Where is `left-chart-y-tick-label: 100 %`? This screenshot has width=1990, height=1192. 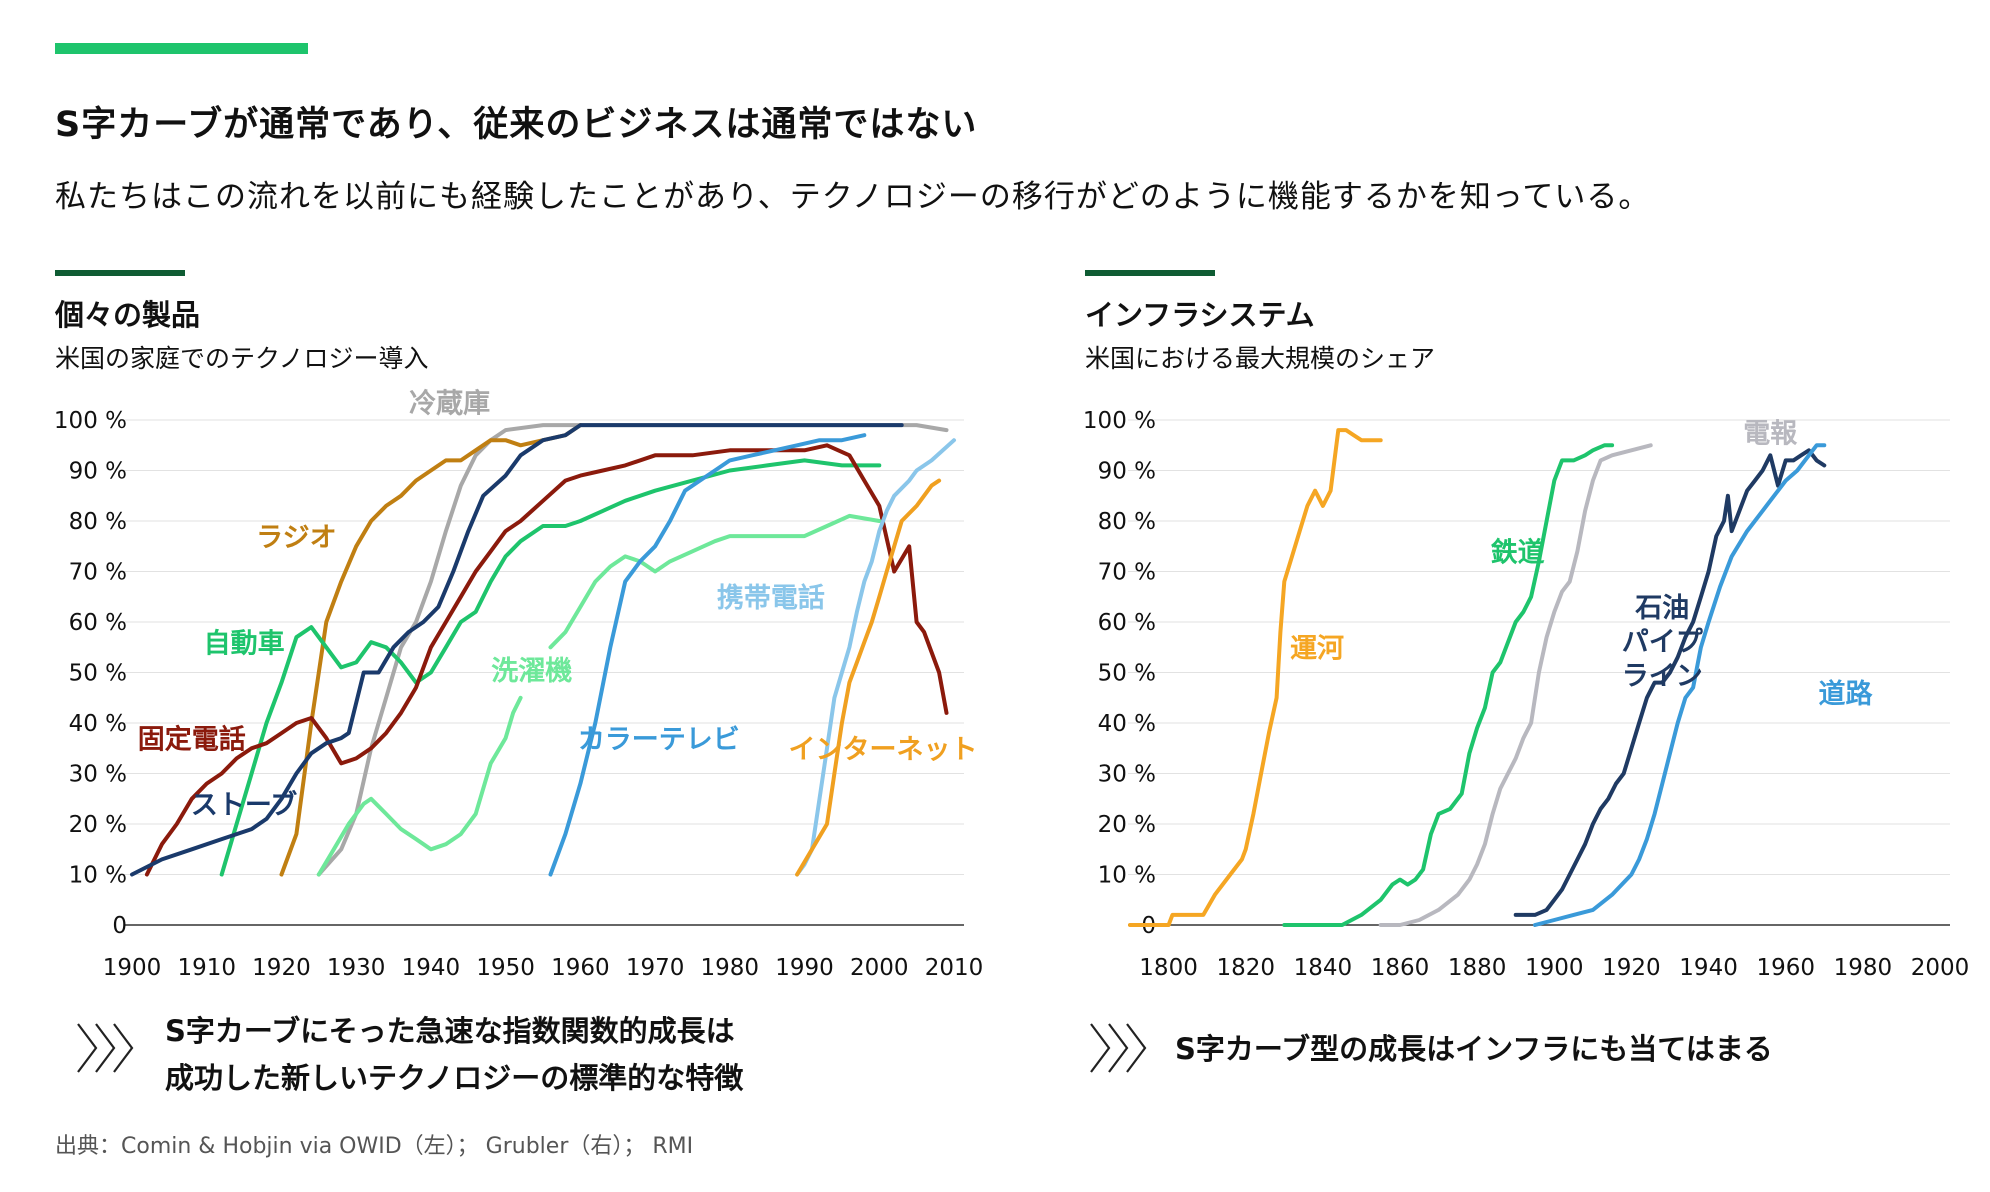
left-chart-y-tick-label: 100 % is located at coordinates (90, 421).